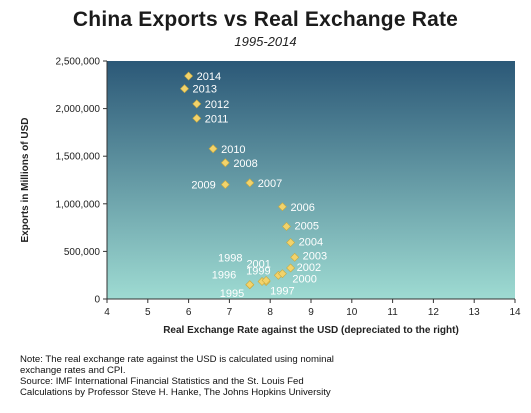 Image resolution: width=531 pixels, height=413 pixels. What do you see at coordinates (197, 118) in the screenshot?
I see `data-point-2011` at bounding box center [197, 118].